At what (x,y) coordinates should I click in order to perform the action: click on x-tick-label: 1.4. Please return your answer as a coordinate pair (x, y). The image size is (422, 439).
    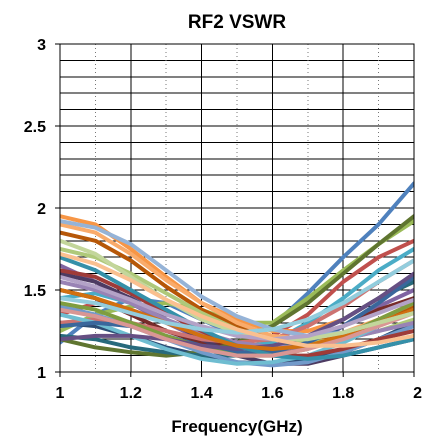
    Looking at the image, I should click on (201, 393).